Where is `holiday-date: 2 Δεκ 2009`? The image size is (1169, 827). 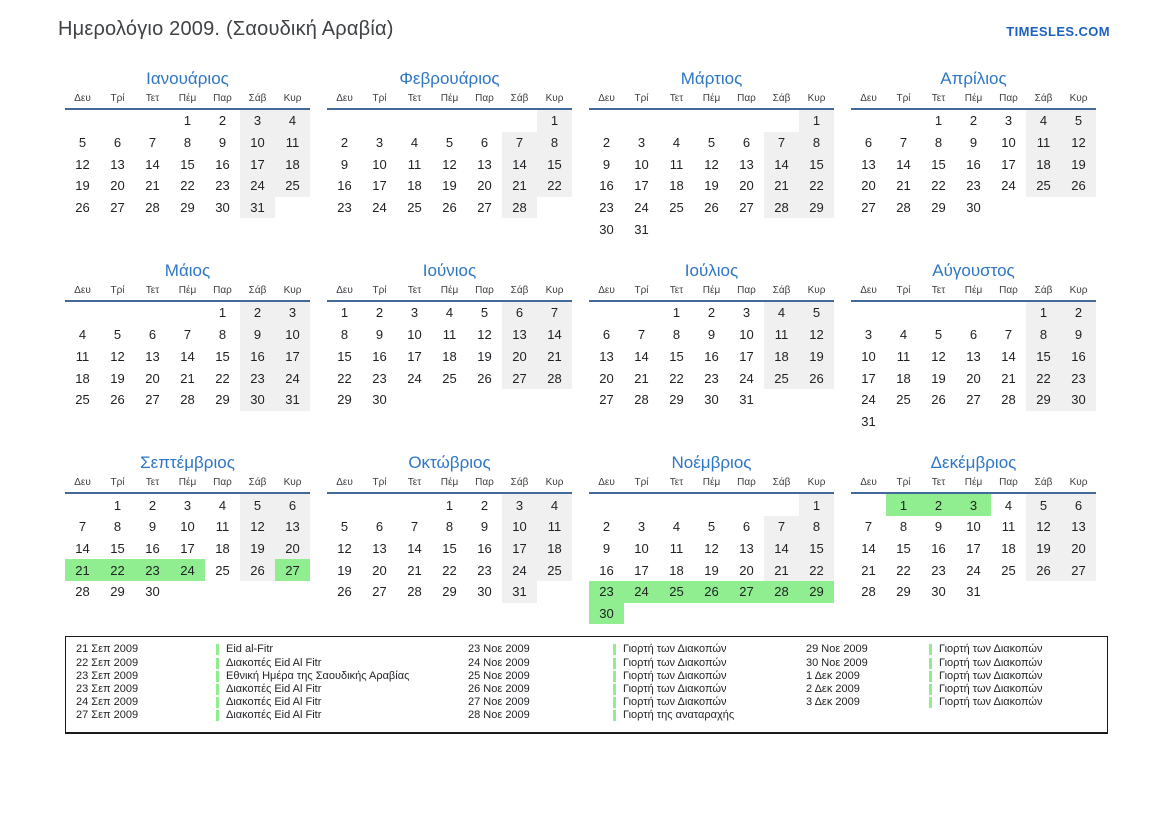 holiday-date: 2 Δεκ 2009 is located at coordinates (833, 688).